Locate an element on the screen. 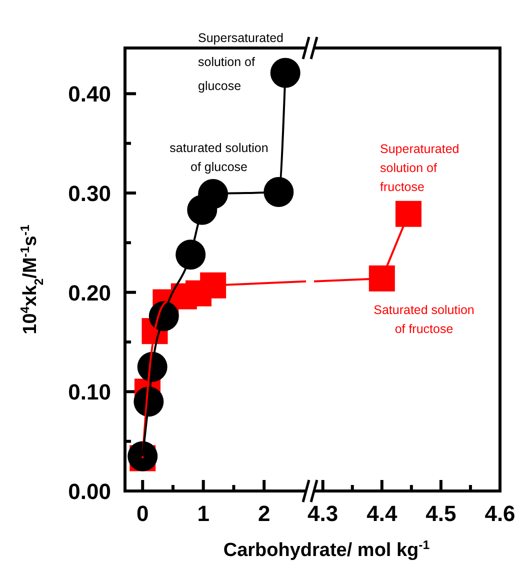 Image resolution: width=525 pixels, height=563 pixels. annotation: Superaturated solution of fructose is located at coordinates (420, 168).